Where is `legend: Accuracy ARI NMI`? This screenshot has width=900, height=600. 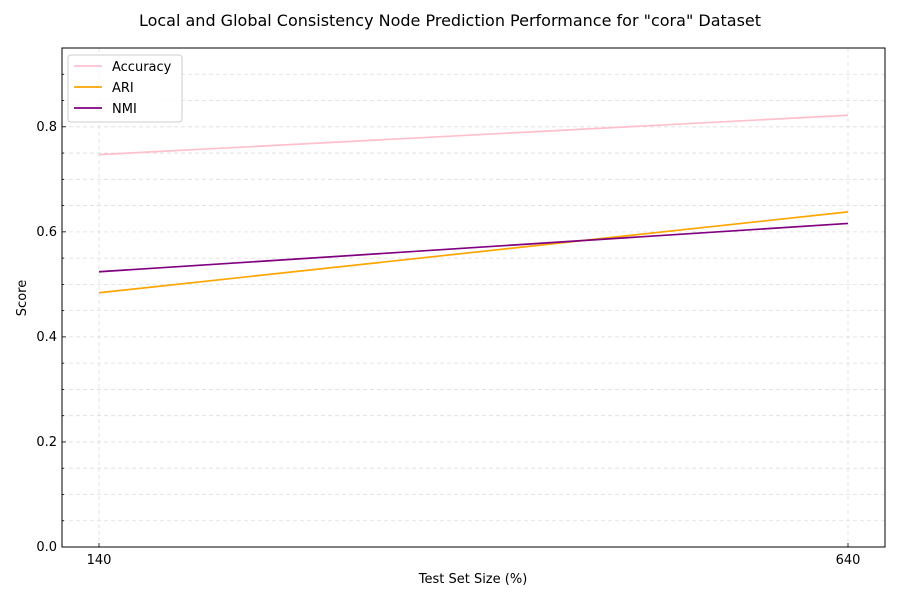 legend: Accuracy ARI NMI is located at coordinates (125, 88).